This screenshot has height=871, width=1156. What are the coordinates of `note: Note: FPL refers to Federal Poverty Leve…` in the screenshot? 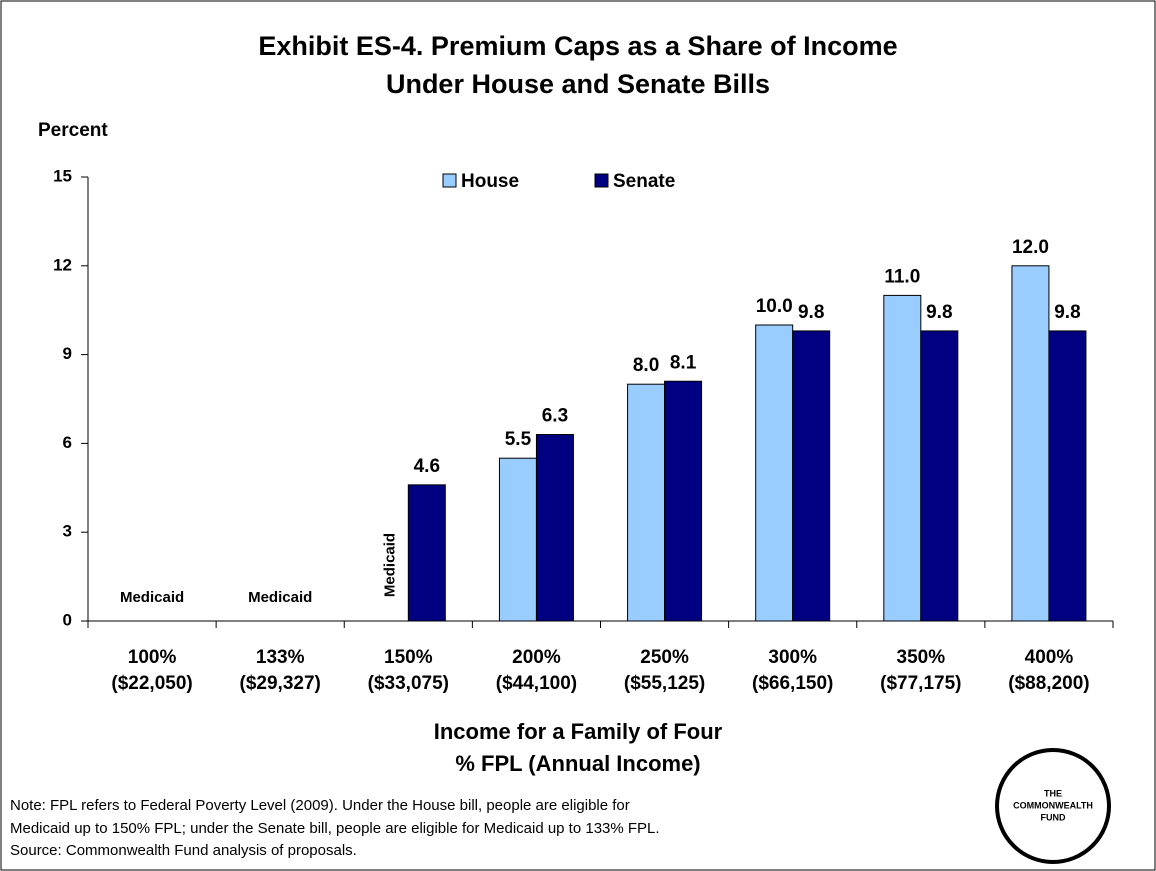 It's located at (320, 805).